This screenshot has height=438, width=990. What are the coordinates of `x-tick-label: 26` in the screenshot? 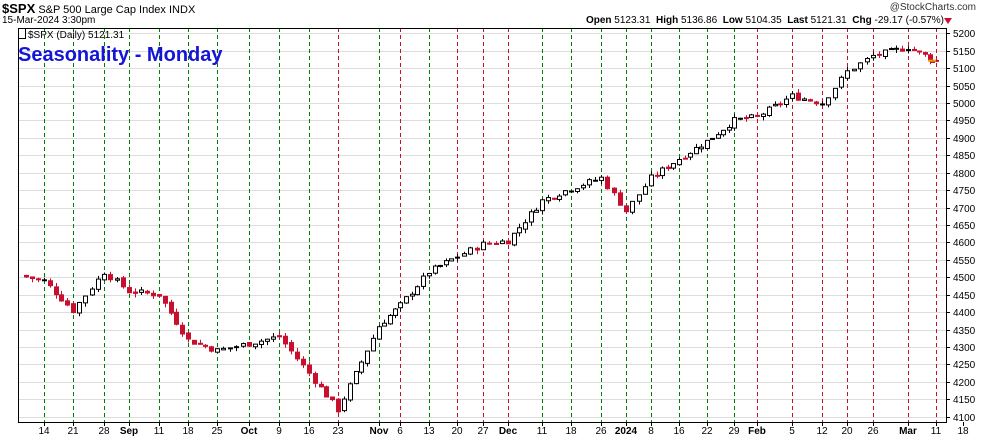 It's located at (601, 431).